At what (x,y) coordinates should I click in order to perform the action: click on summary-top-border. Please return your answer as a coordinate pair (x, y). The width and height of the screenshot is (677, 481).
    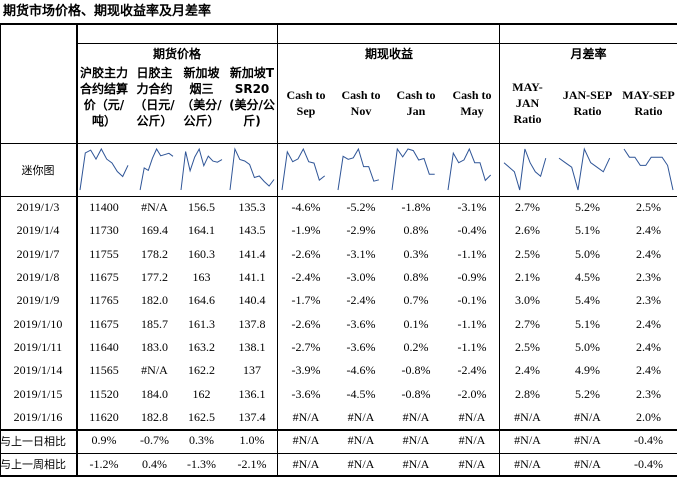
    Looking at the image, I should click on (338, 430).